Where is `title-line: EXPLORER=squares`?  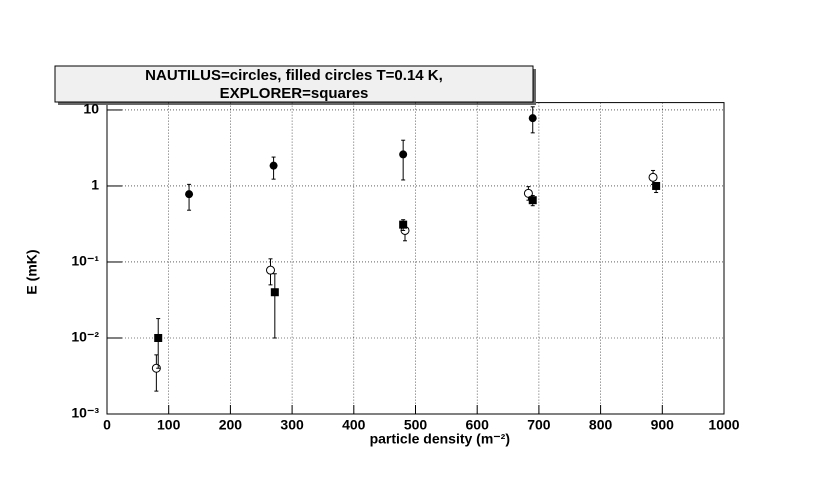
title-line: EXPLORER=squares is located at coordinates (294, 93).